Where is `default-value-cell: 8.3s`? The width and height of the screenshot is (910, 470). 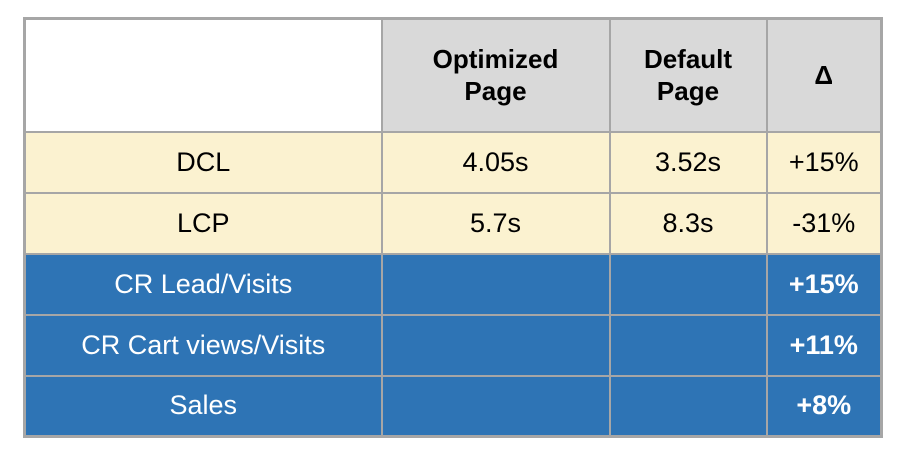
default-value-cell: 8.3s is located at coordinates (688, 223).